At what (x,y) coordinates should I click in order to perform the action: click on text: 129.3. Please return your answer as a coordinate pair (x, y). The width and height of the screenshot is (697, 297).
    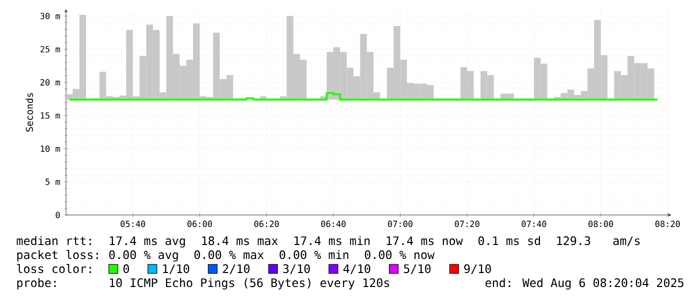
    Looking at the image, I should click on (573, 241).